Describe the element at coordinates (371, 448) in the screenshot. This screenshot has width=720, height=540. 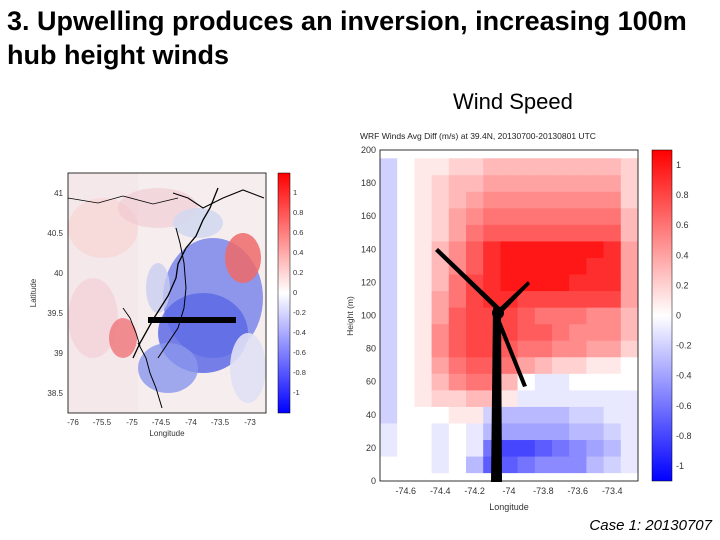
I see `y-tick-label: 20` at that location.